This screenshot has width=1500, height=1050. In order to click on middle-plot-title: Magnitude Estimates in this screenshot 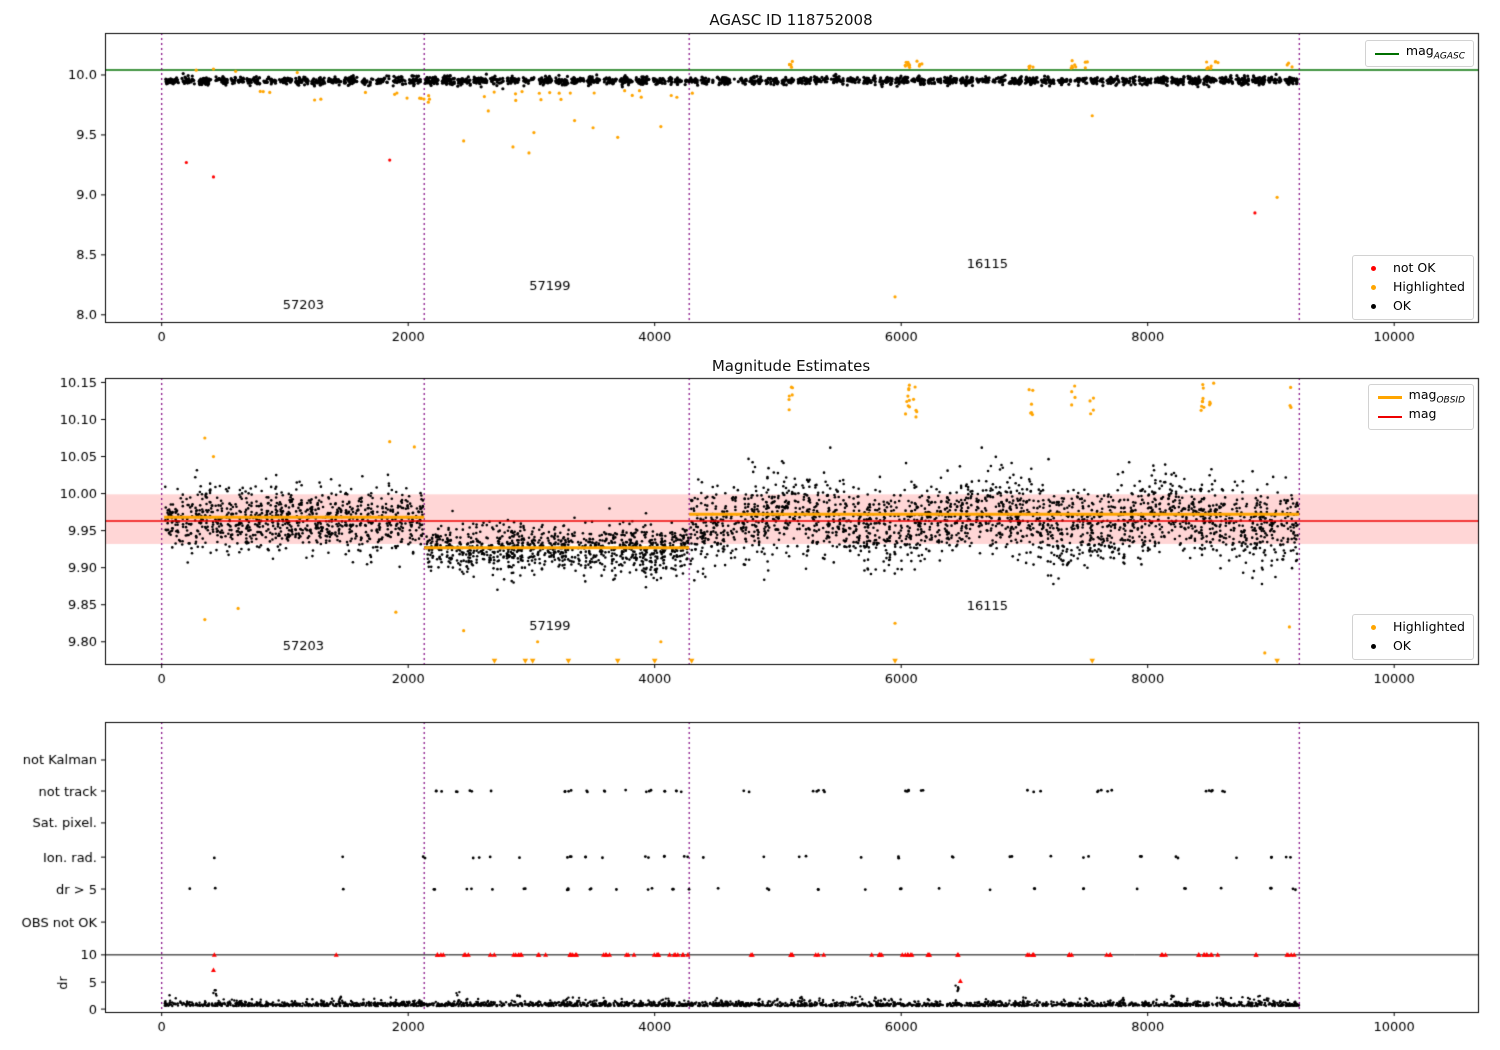, I will do `click(791, 366)`.